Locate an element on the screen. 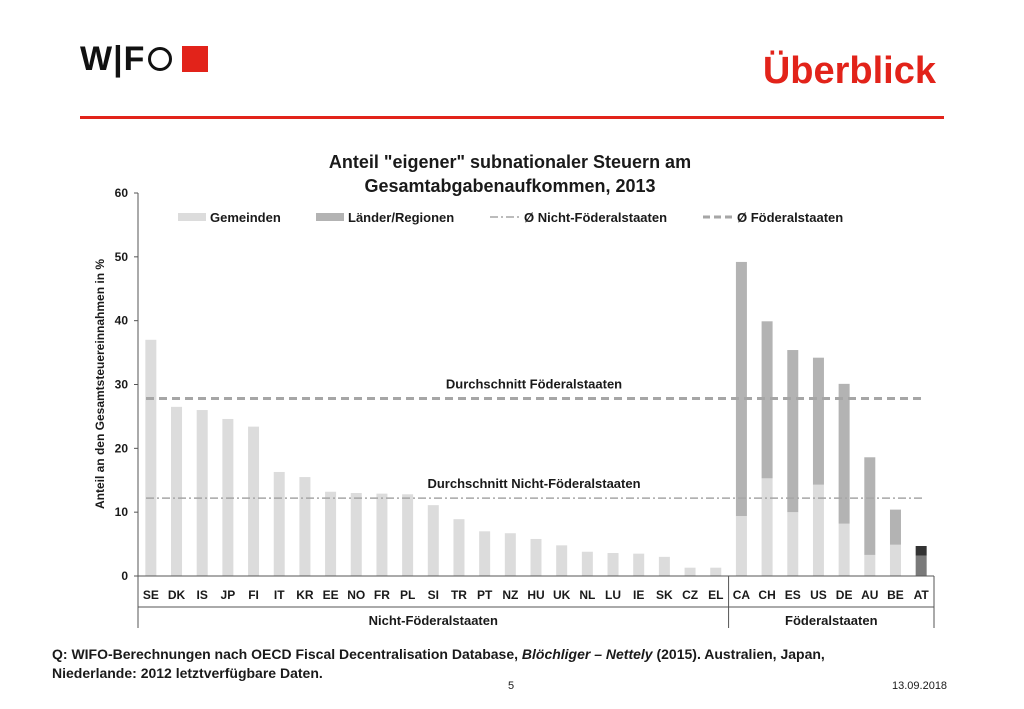 This screenshot has width=1024, height=709. legend-label: Gemeinden is located at coordinates (245, 217).